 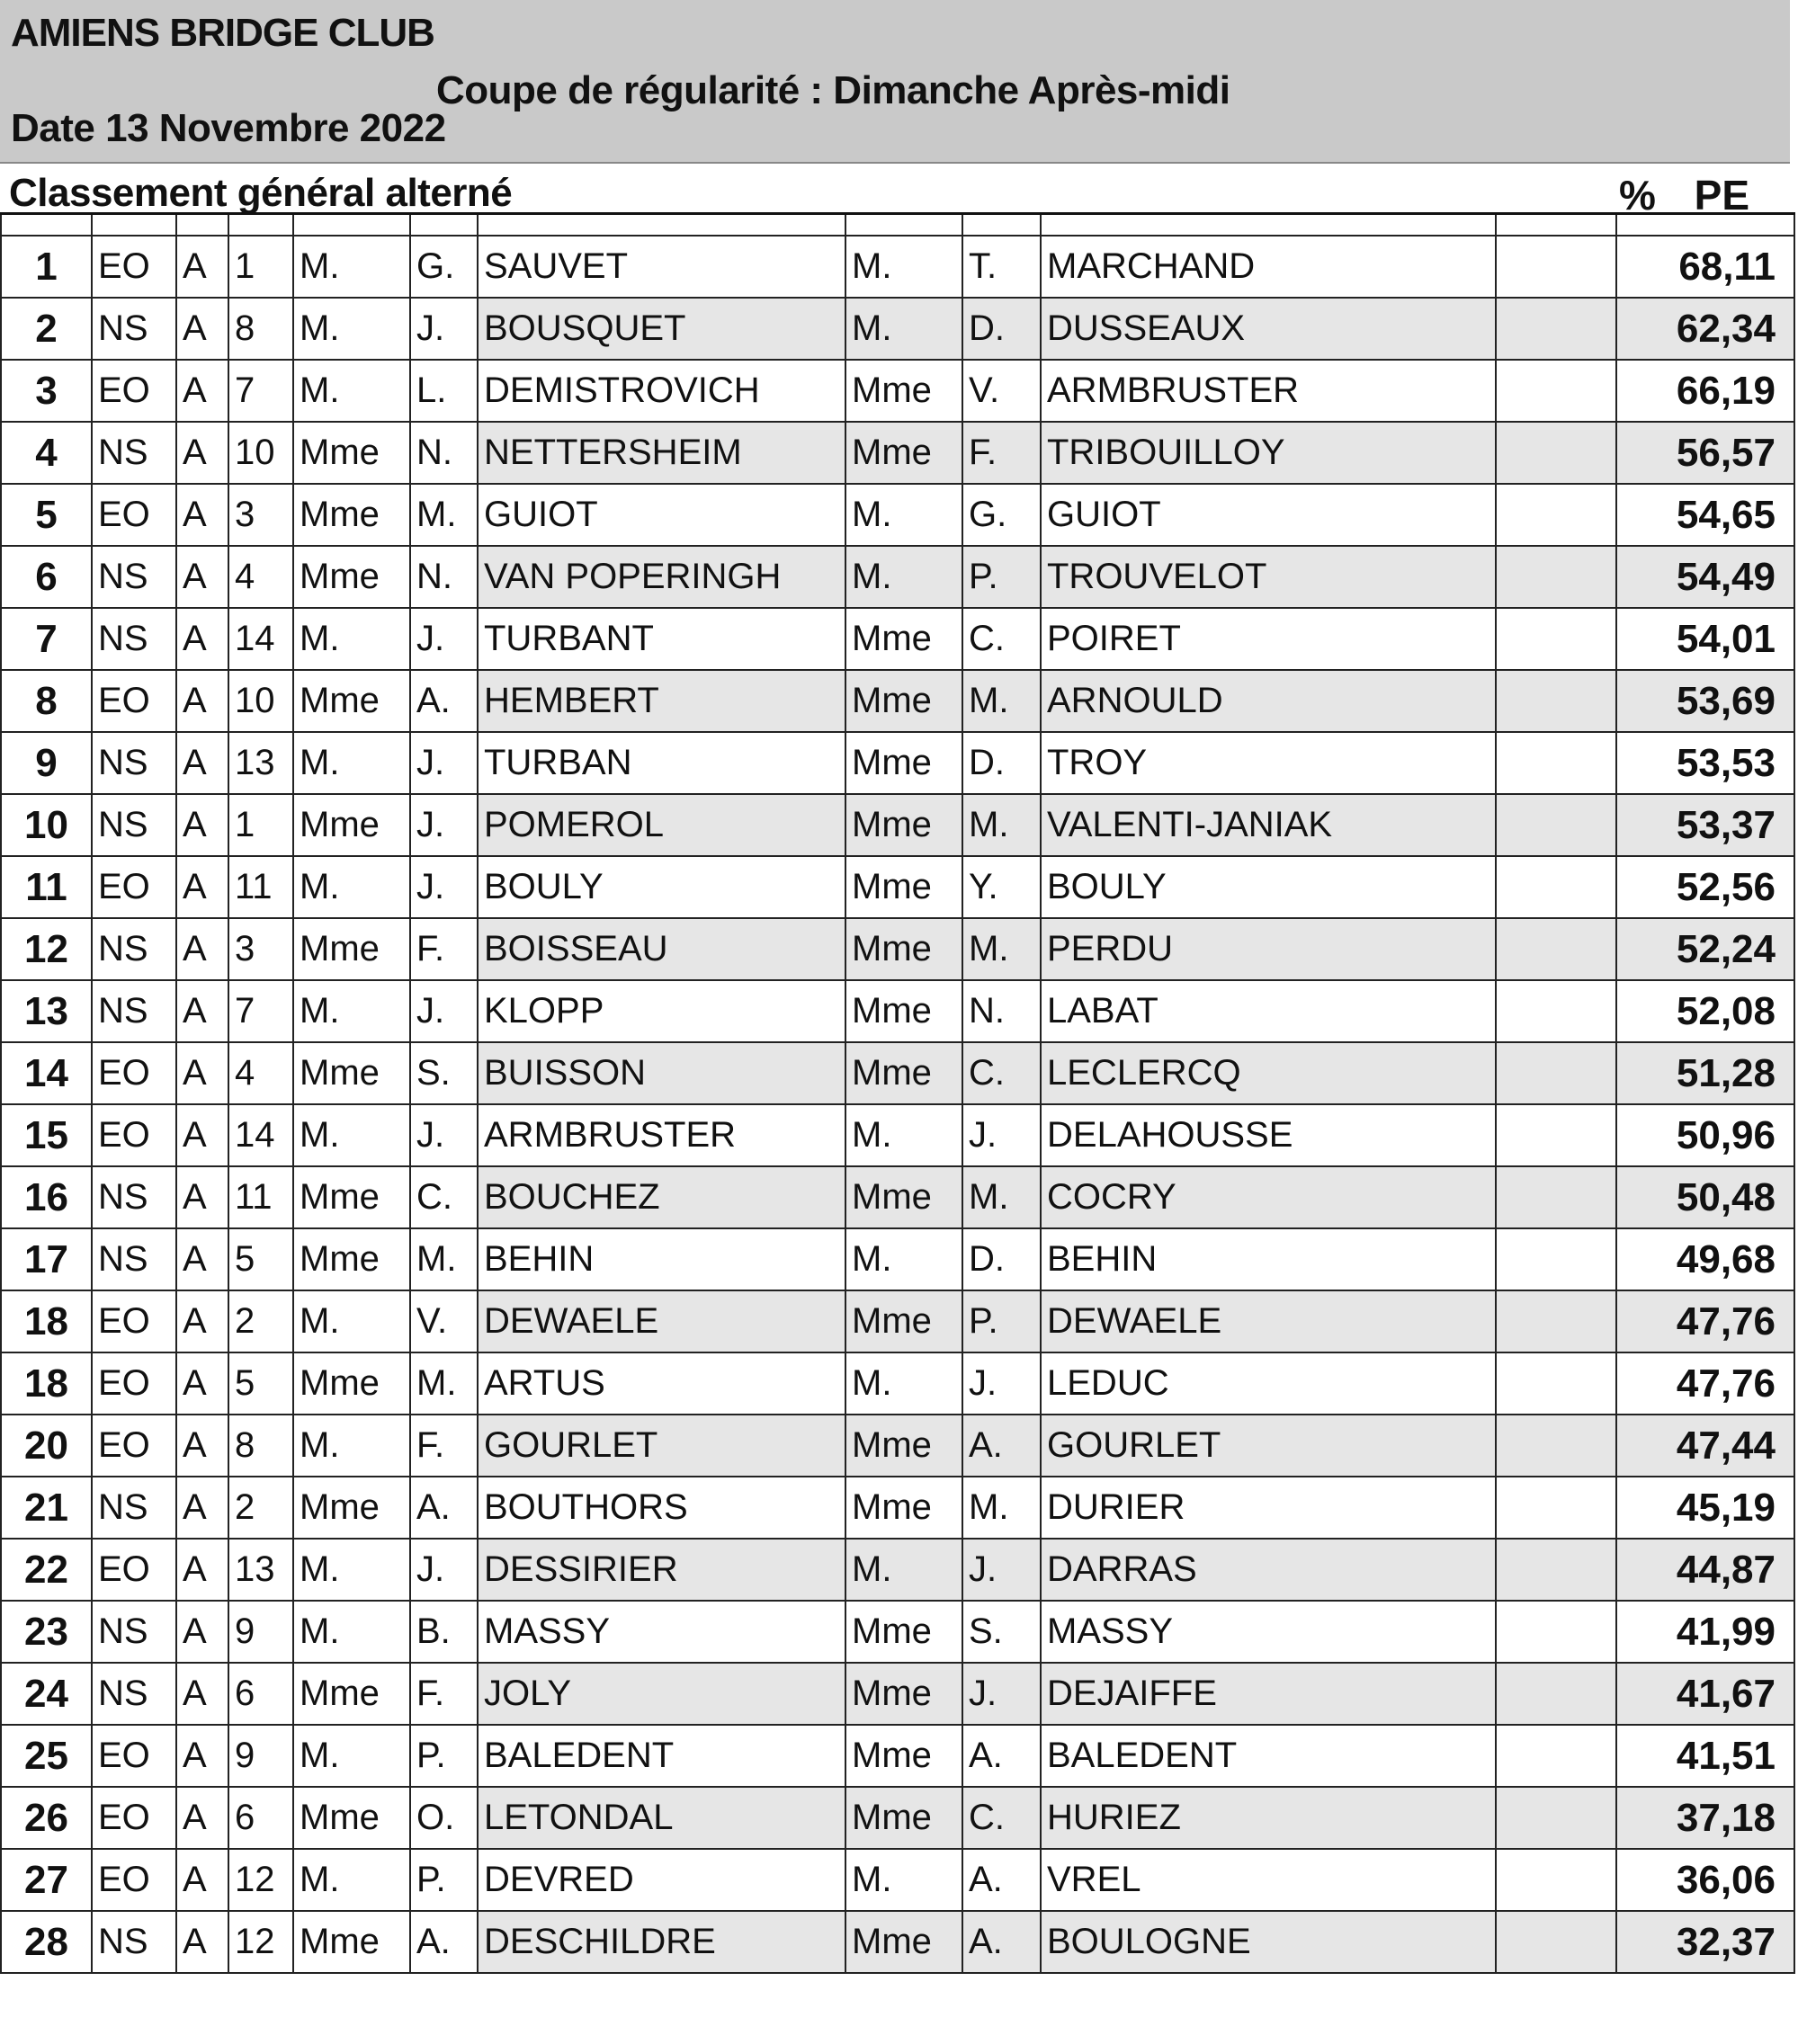 What do you see at coordinates (47, 1756) in the screenshot?
I see `rank: 25` at bounding box center [47, 1756].